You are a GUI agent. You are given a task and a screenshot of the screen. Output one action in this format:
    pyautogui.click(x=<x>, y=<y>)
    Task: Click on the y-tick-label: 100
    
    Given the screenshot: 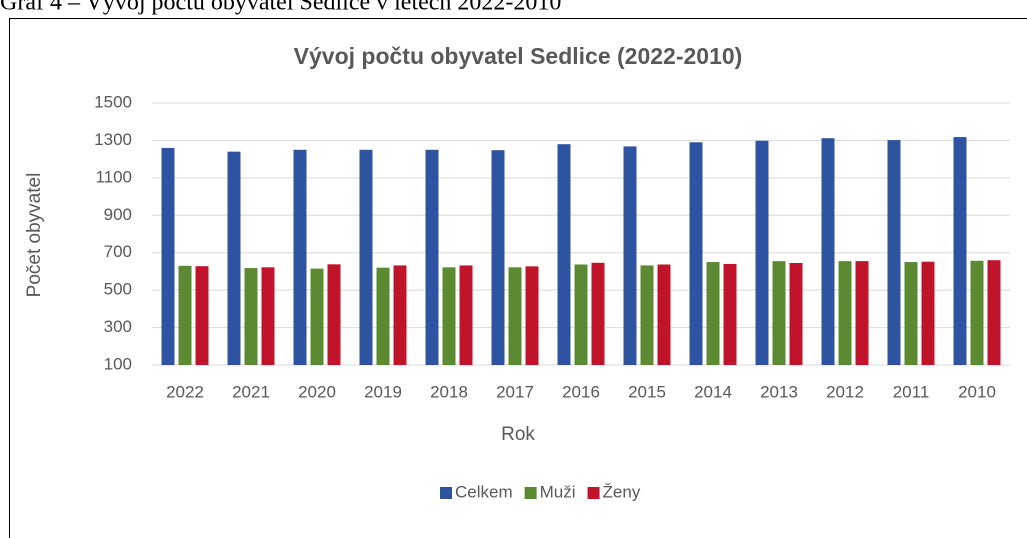 What is the action you would take?
    pyautogui.click(x=118, y=363)
    